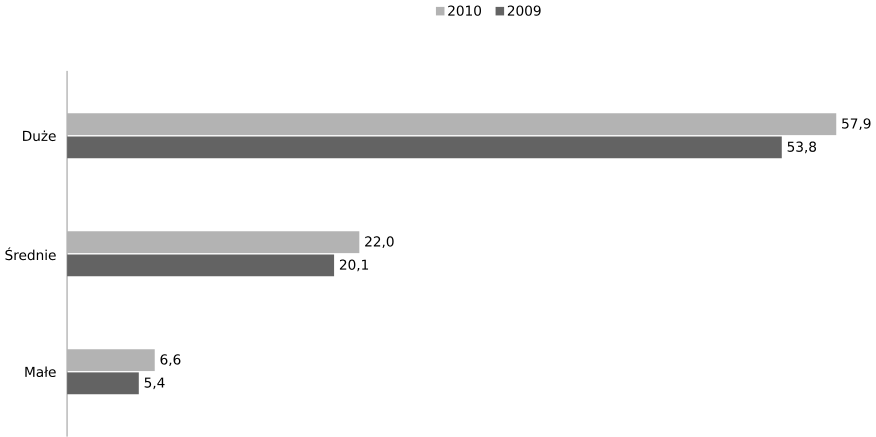 This screenshot has width=876, height=437. What do you see at coordinates (354, 265) in the screenshot?
I see `data-label: 20,1` at bounding box center [354, 265].